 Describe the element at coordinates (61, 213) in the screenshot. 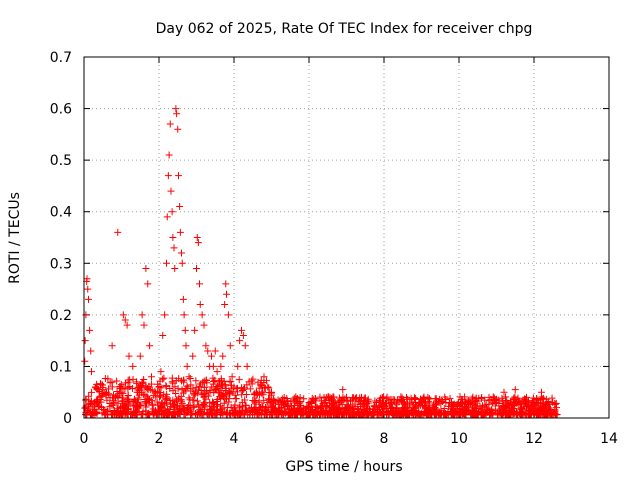

I see `y-tick-label: 0.4` at that location.